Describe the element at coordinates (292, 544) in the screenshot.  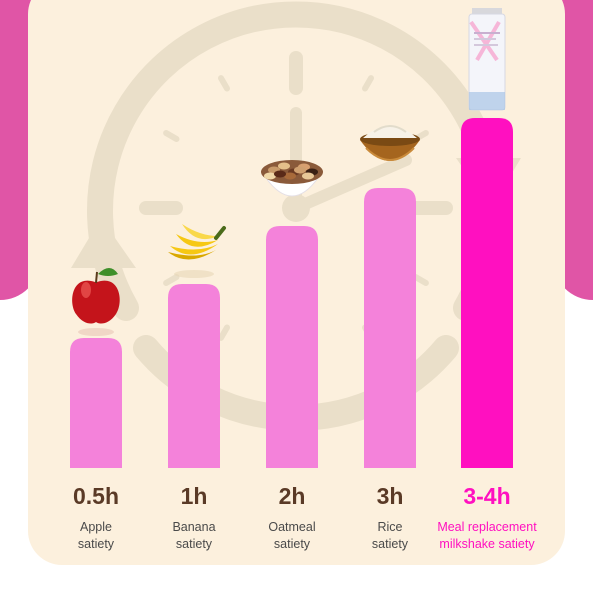
I see `category-label-3-line-2: satiety` at that location.